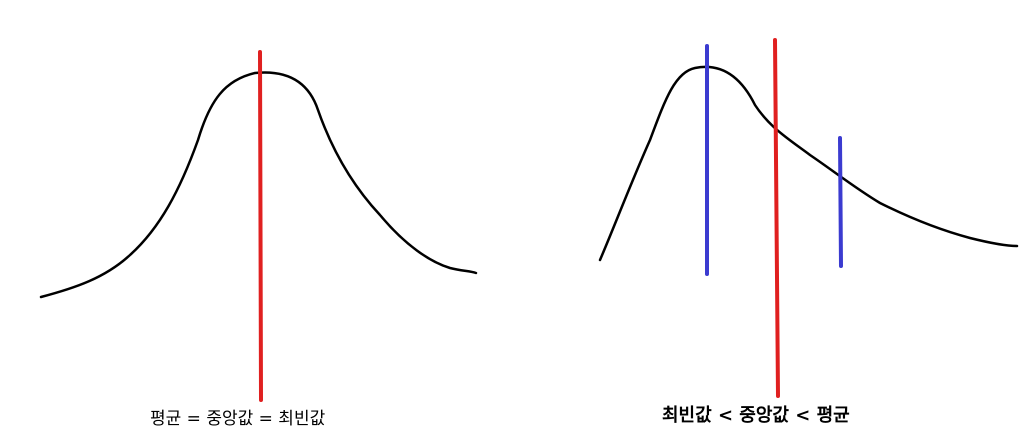 This screenshot has height=446, width=1024. What do you see at coordinates (756, 415) in the screenshot?
I see `skewed-caption: 최빈값 < 중앙값 < 평균` at bounding box center [756, 415].